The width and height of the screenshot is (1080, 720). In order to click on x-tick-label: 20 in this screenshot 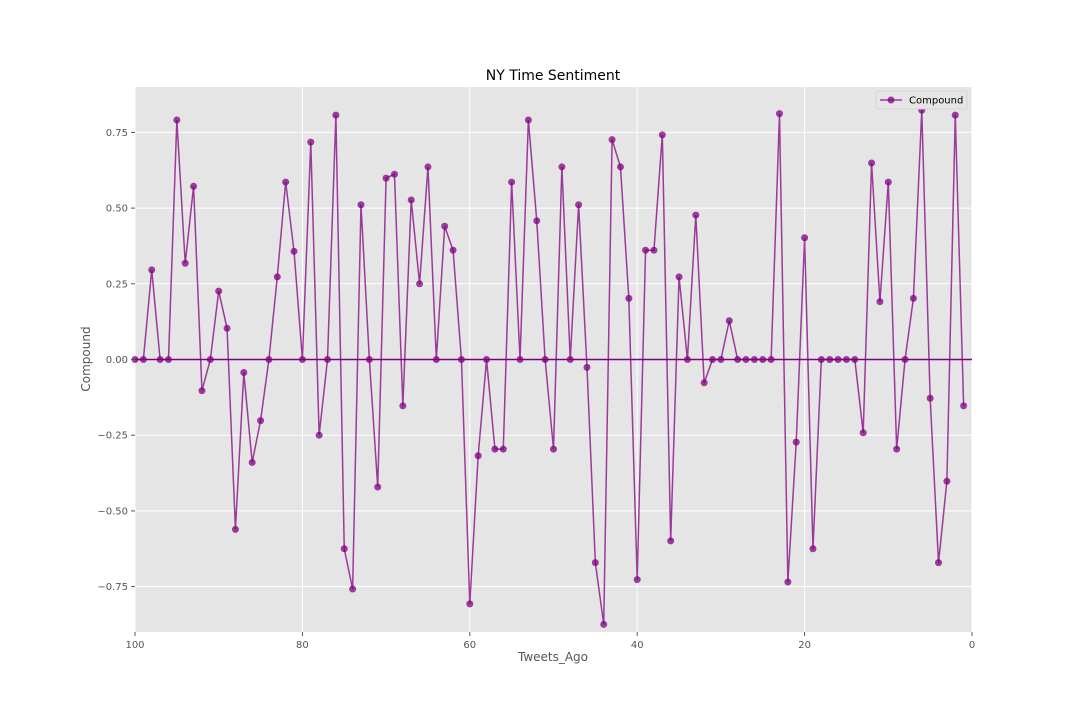, I will do `click(804, 645)`.